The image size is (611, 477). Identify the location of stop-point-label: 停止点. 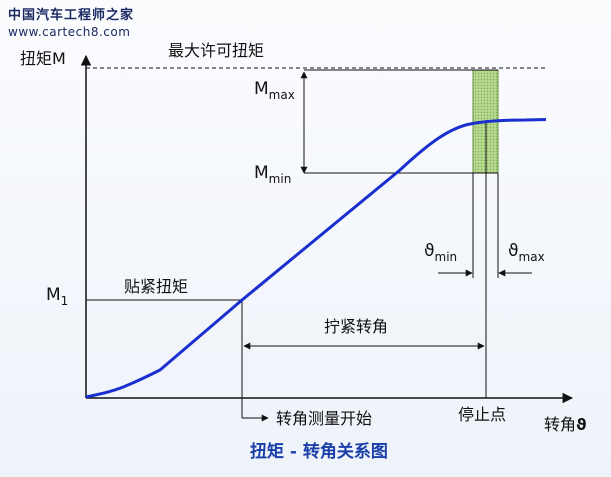
(482, 414).